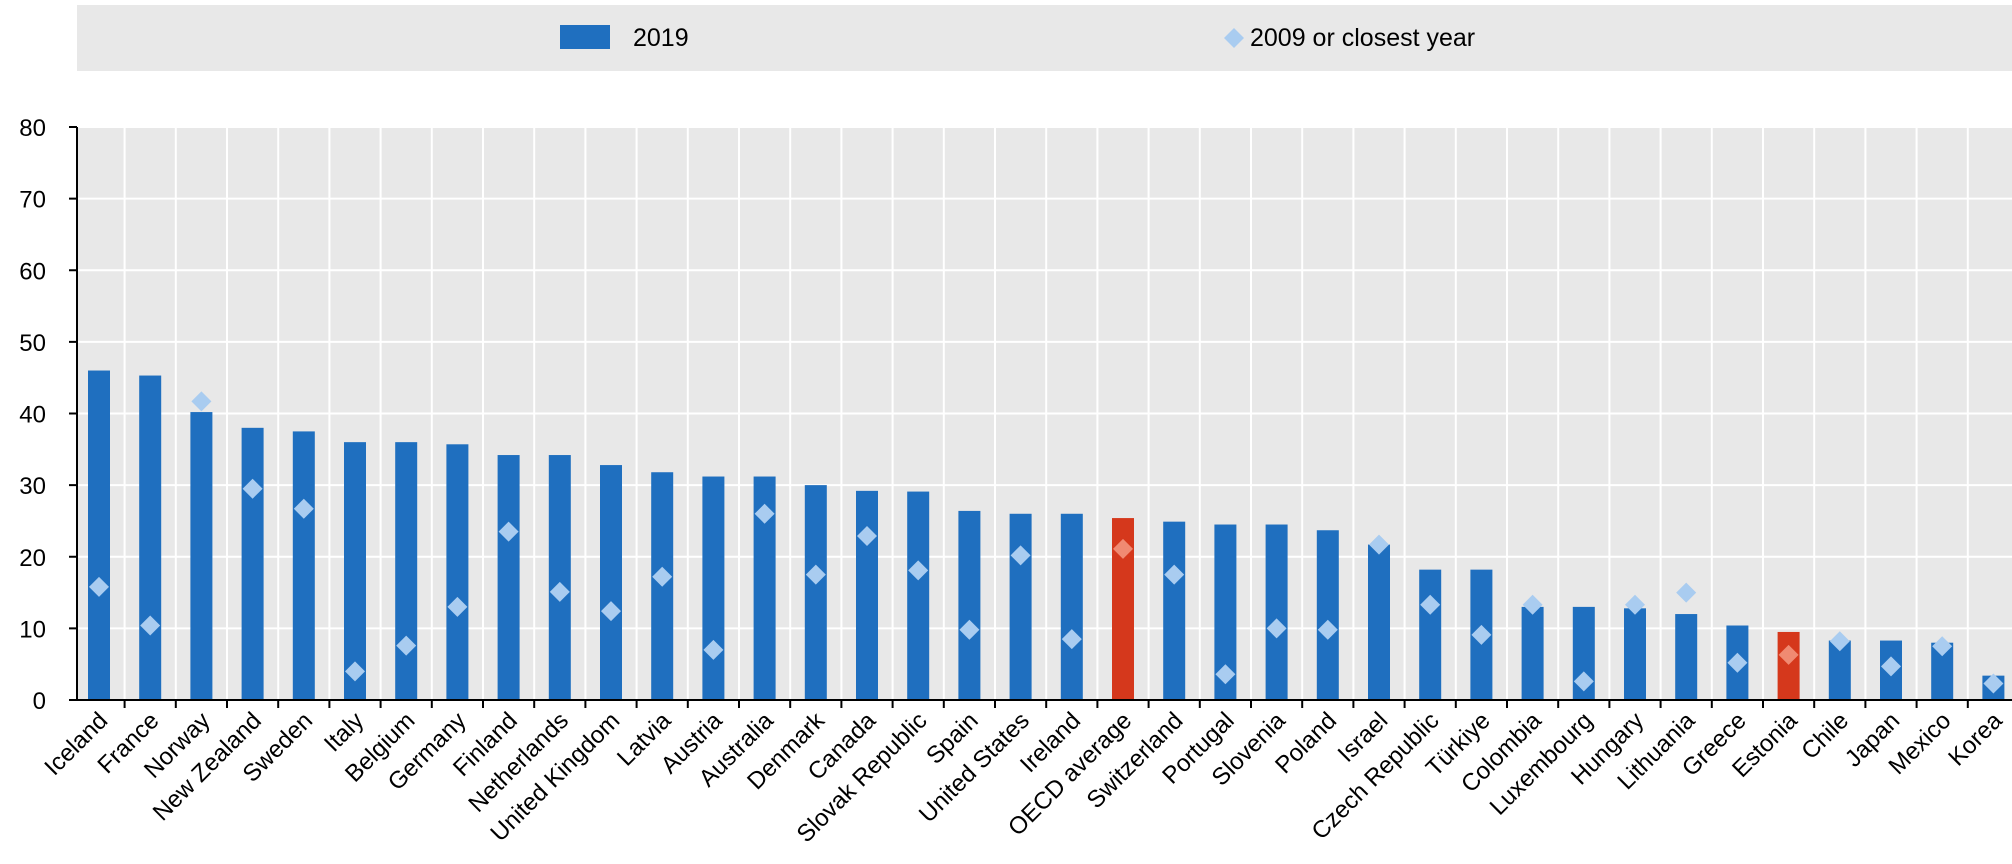  I want to click on bar-france, so click(150, 537).